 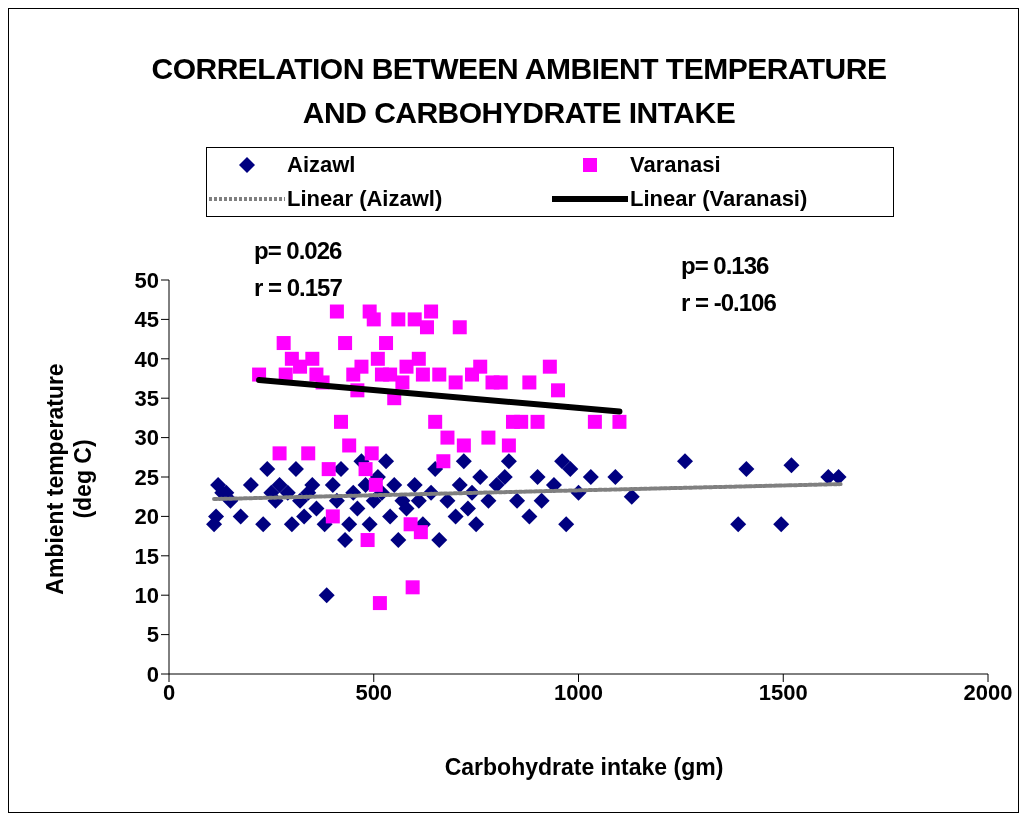 I want to click on x-tick-label: 1000, so click(x=578, y=692).